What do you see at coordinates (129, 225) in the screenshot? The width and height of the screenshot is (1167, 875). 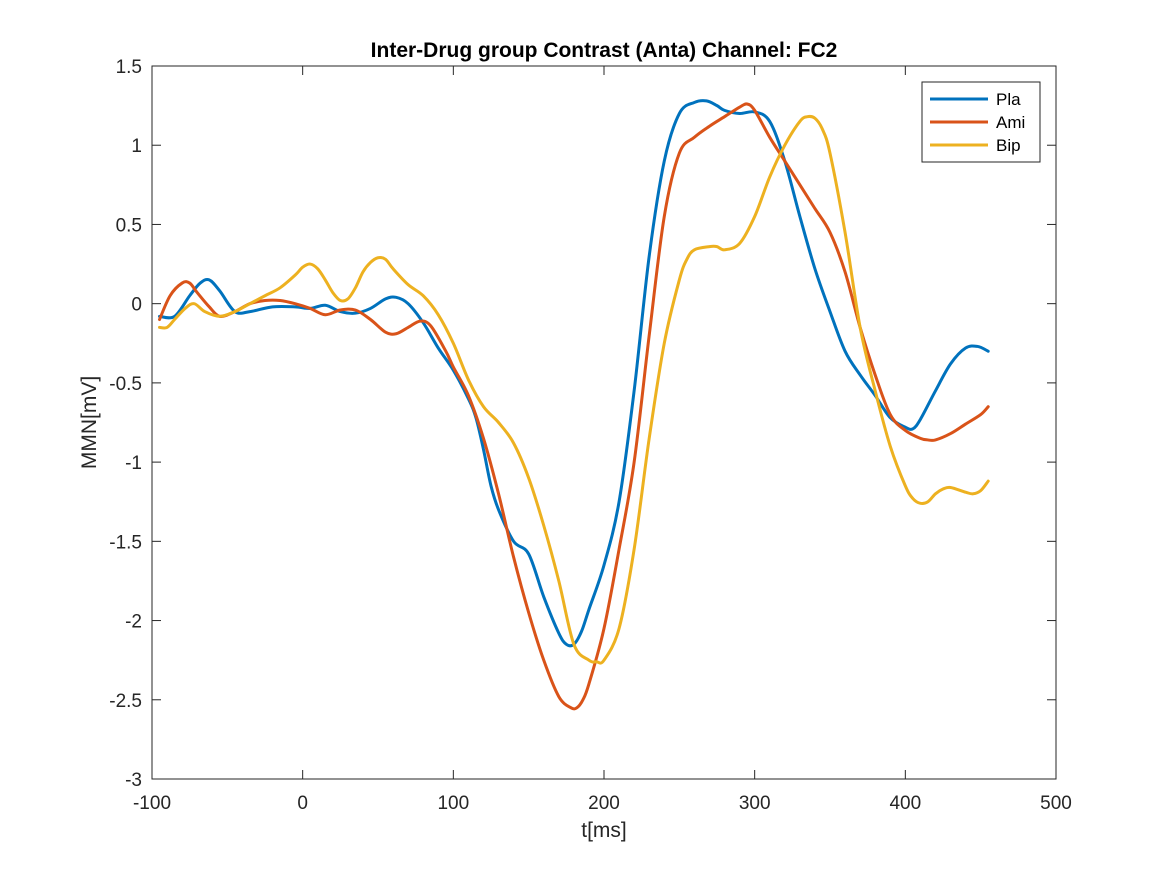 I see `y-tick-label: 0.5` at bounding box center [129, 225].